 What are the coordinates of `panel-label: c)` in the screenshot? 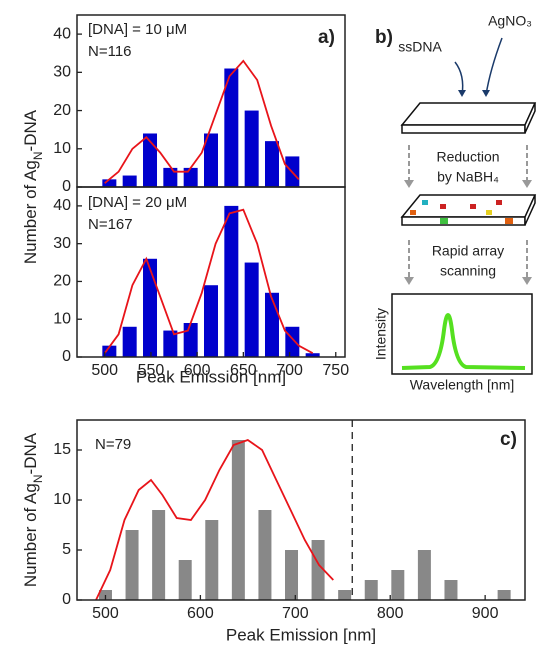 It's located at (508, 439).